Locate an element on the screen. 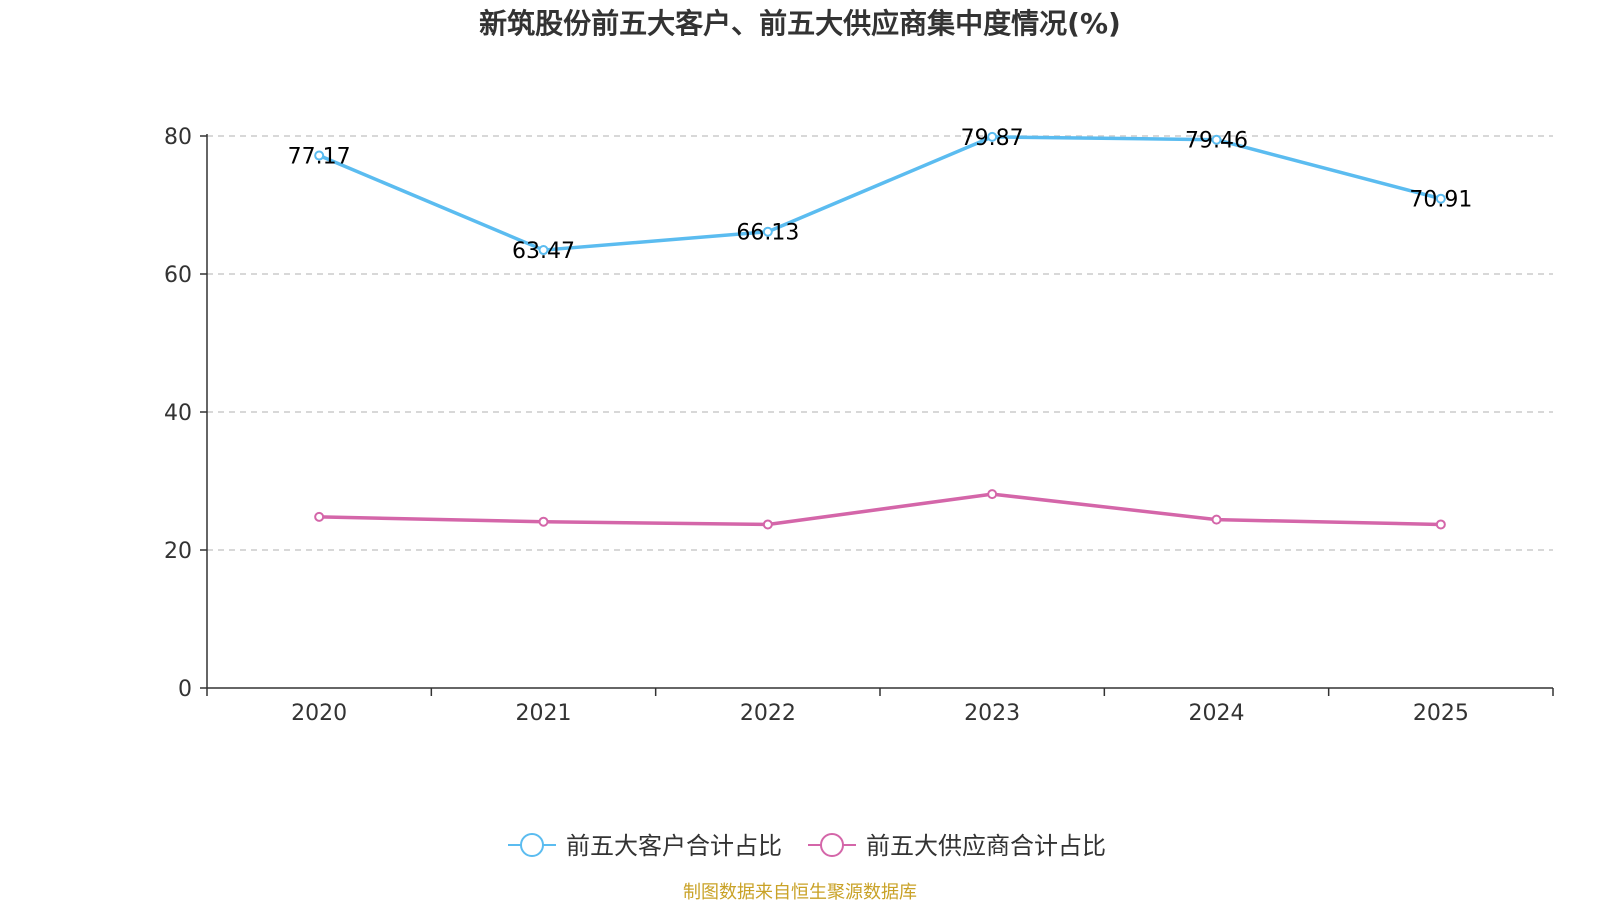 The width and height of the screenshot is (1600, 900). data-label: 79.87 is located at coordinates (992, 138).